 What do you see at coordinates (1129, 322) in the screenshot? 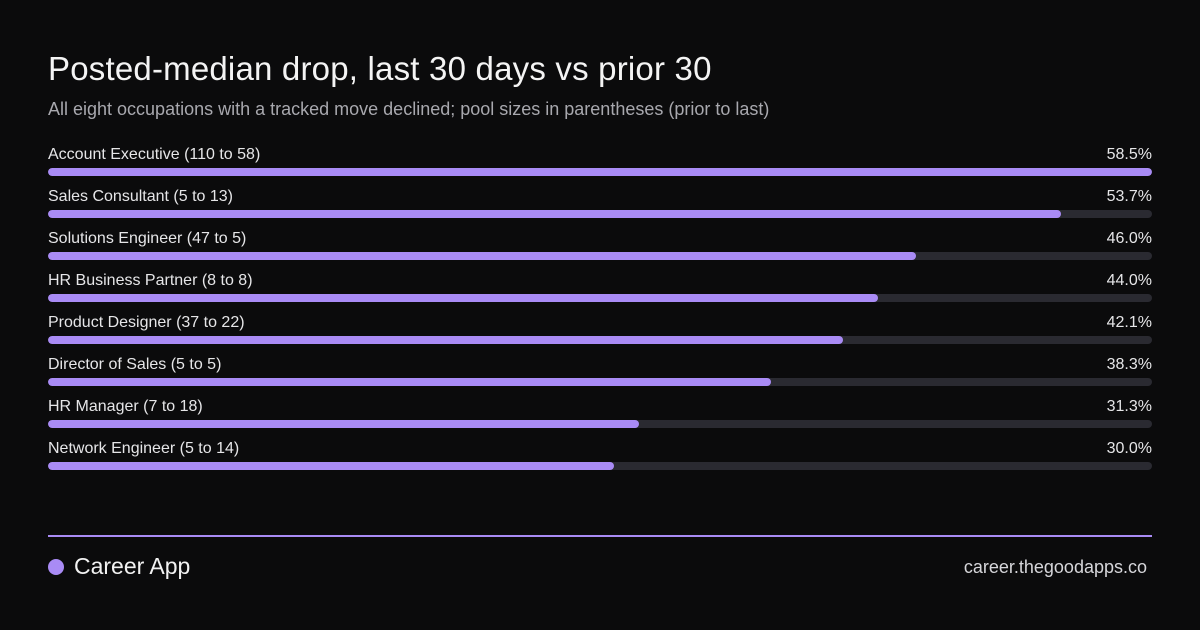
I see `bar-value-label: 42.1%` at bounding box center [1129, 322].